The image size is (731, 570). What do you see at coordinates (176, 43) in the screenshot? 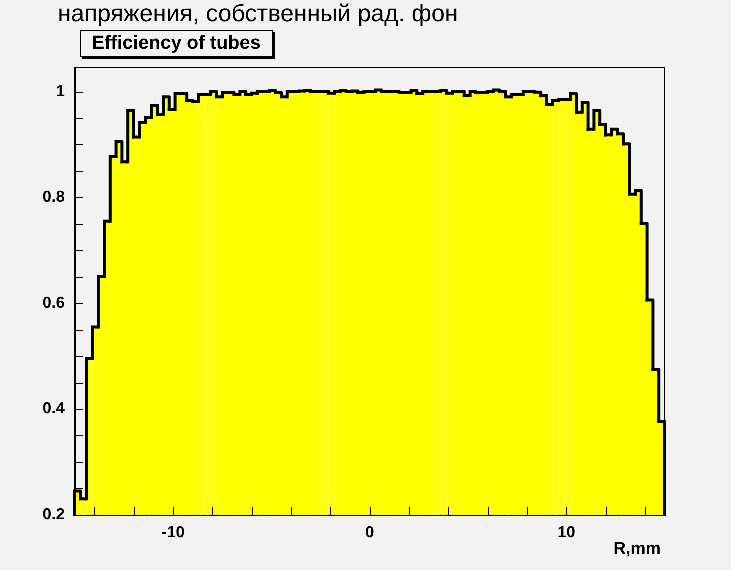
I see `chart-title: Efficiency of tubes` at bounding box center [176, 43].